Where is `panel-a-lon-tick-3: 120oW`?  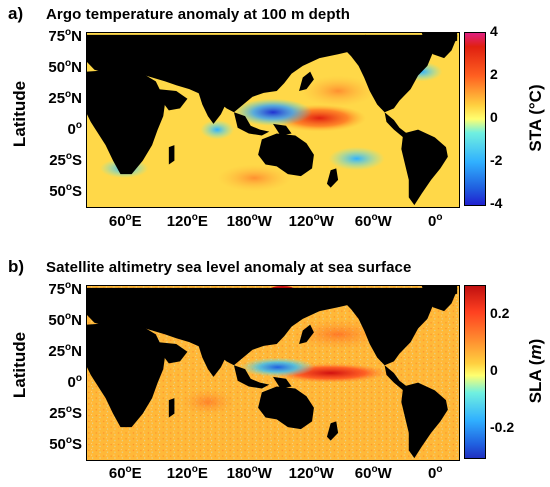
panel-a-lon-tick-3: 120oW is located at coordinates (311, 221).